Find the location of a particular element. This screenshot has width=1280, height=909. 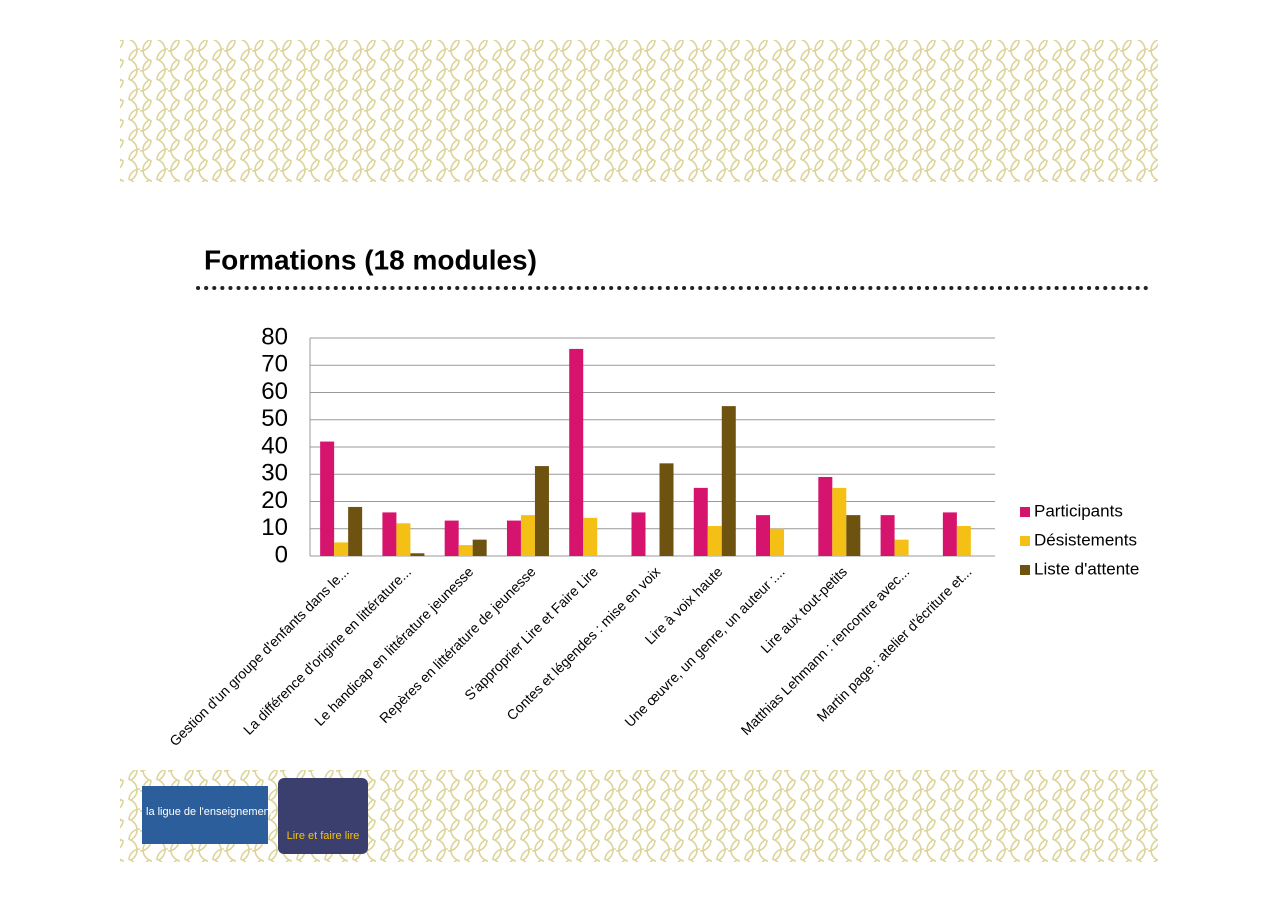

legend-label: Liste d'attente is located at coordinates (1086, 568).